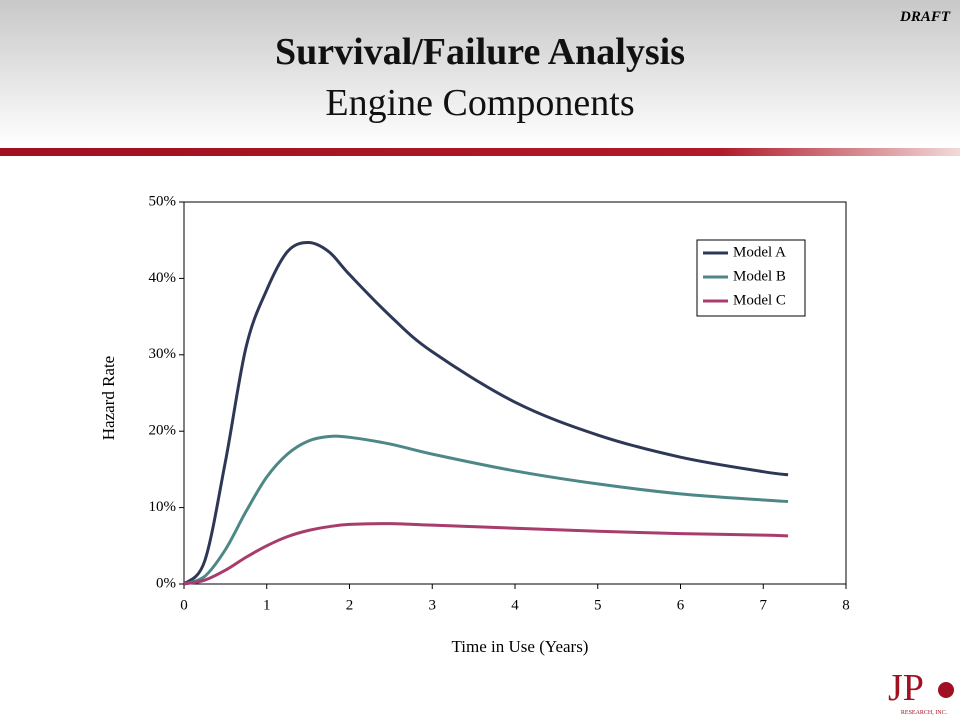 This screenshot has height=725, width=960. I want to click on x-tick-label: 7, so click(764, 605).